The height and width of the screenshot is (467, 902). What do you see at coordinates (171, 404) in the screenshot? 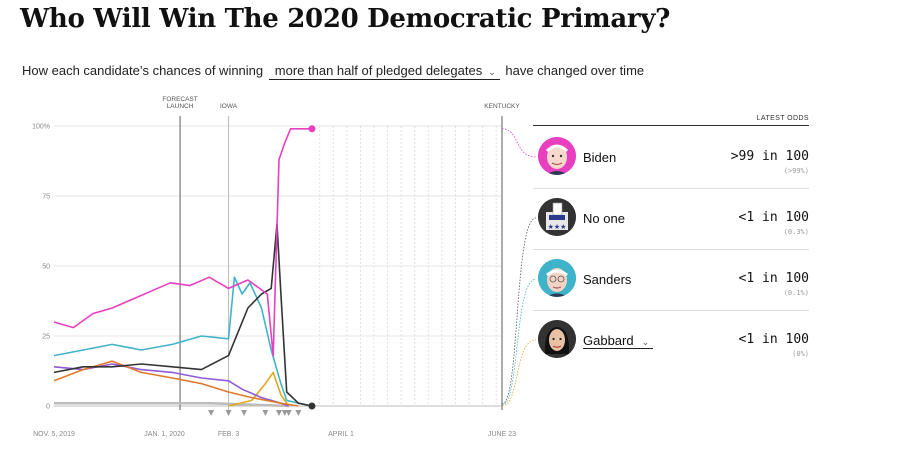
I see `series-line-others` at bounding box center [171, 404].